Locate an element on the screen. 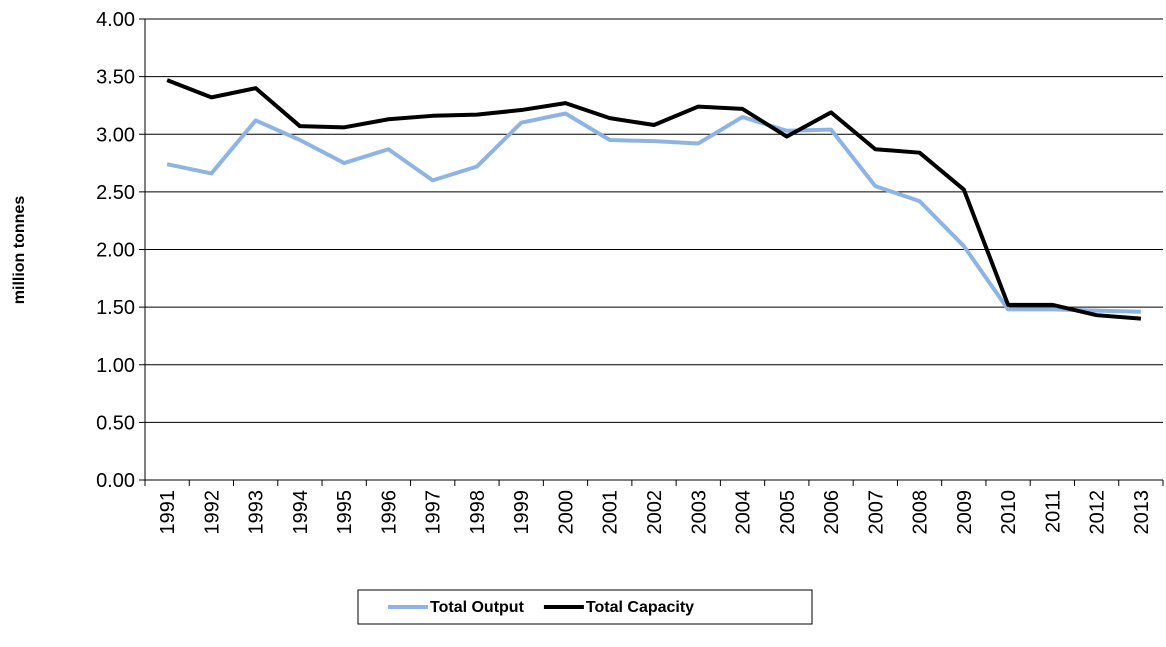 This screenshot has height=647, width=1166. legend-label: Total Output is located at coordinates (477, 607).